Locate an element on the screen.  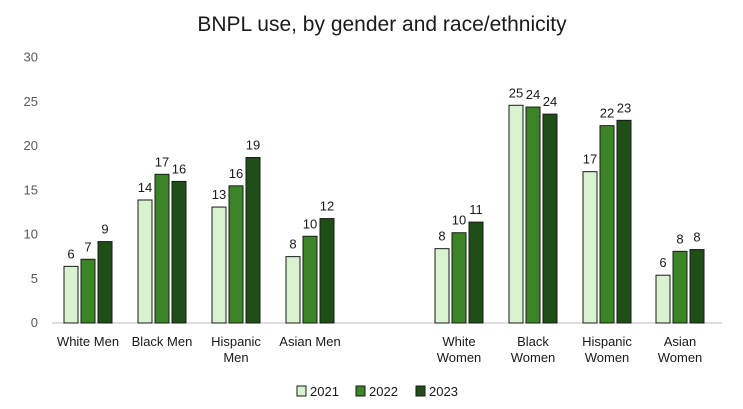
category-label: Black Men is located at coordinates (162, 341).